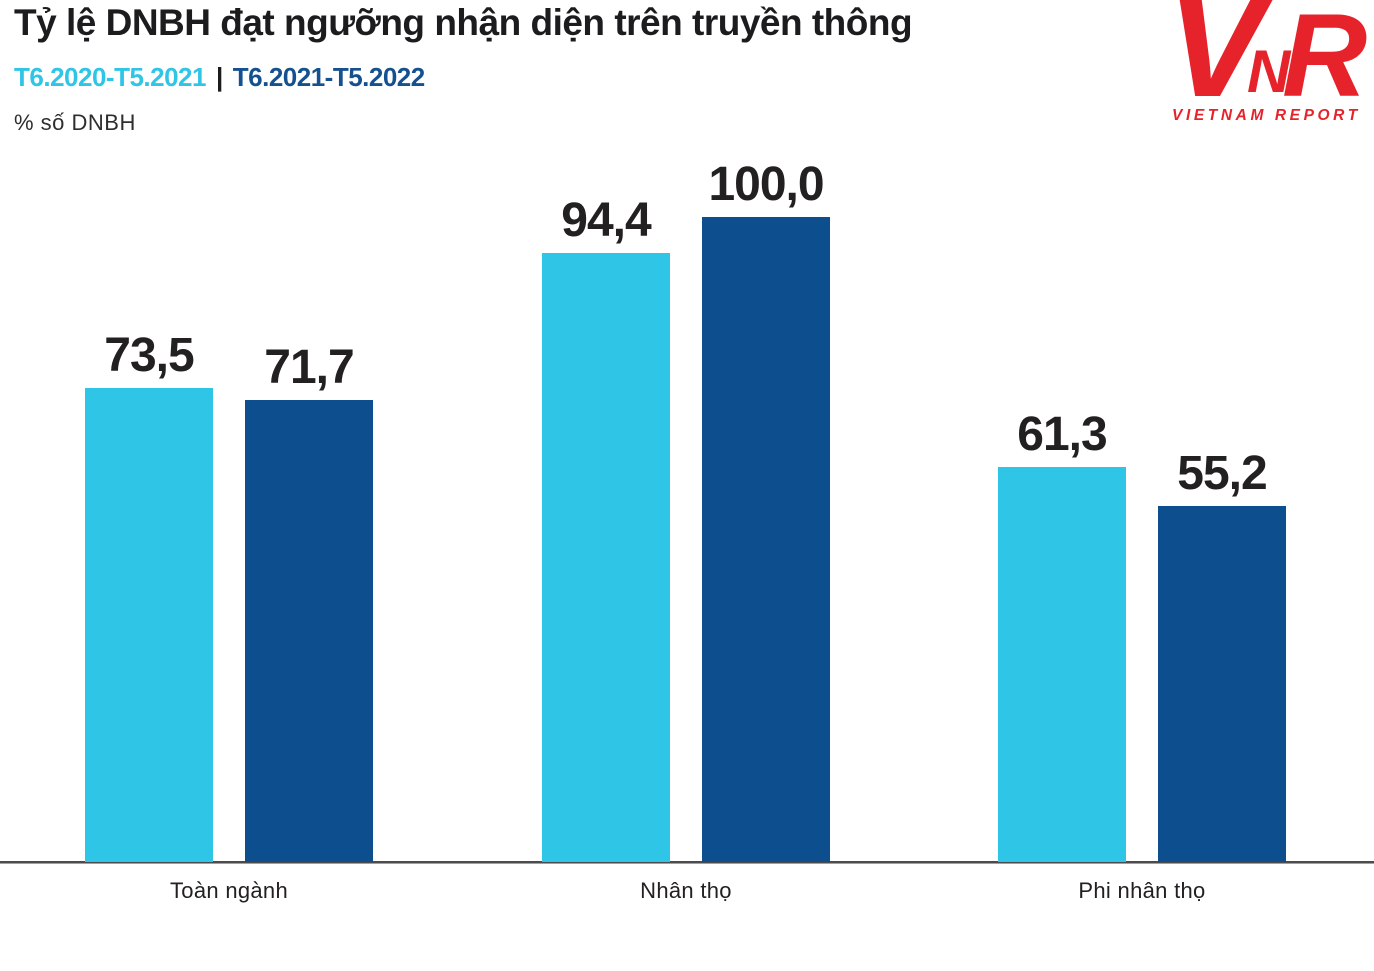  What do you see at coordinates (229, 890) in the screenshot?
I see `category-label-1: Toàn ngành` at bounding box center [229, 890].